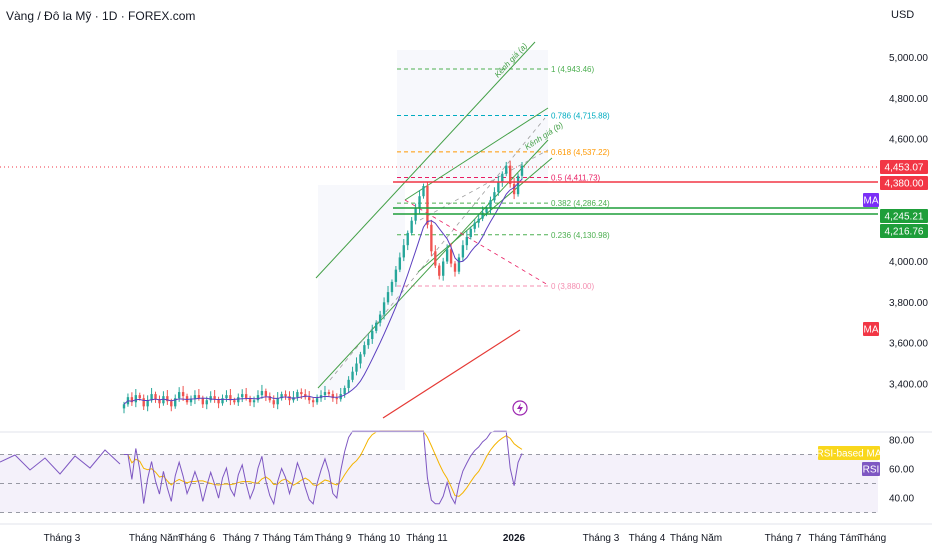 Image resolution: width=932 pixels, height=550 pixels. Describe the element at coordinates (361, 287) in the screenshot. I see `channel-zone` at that location.